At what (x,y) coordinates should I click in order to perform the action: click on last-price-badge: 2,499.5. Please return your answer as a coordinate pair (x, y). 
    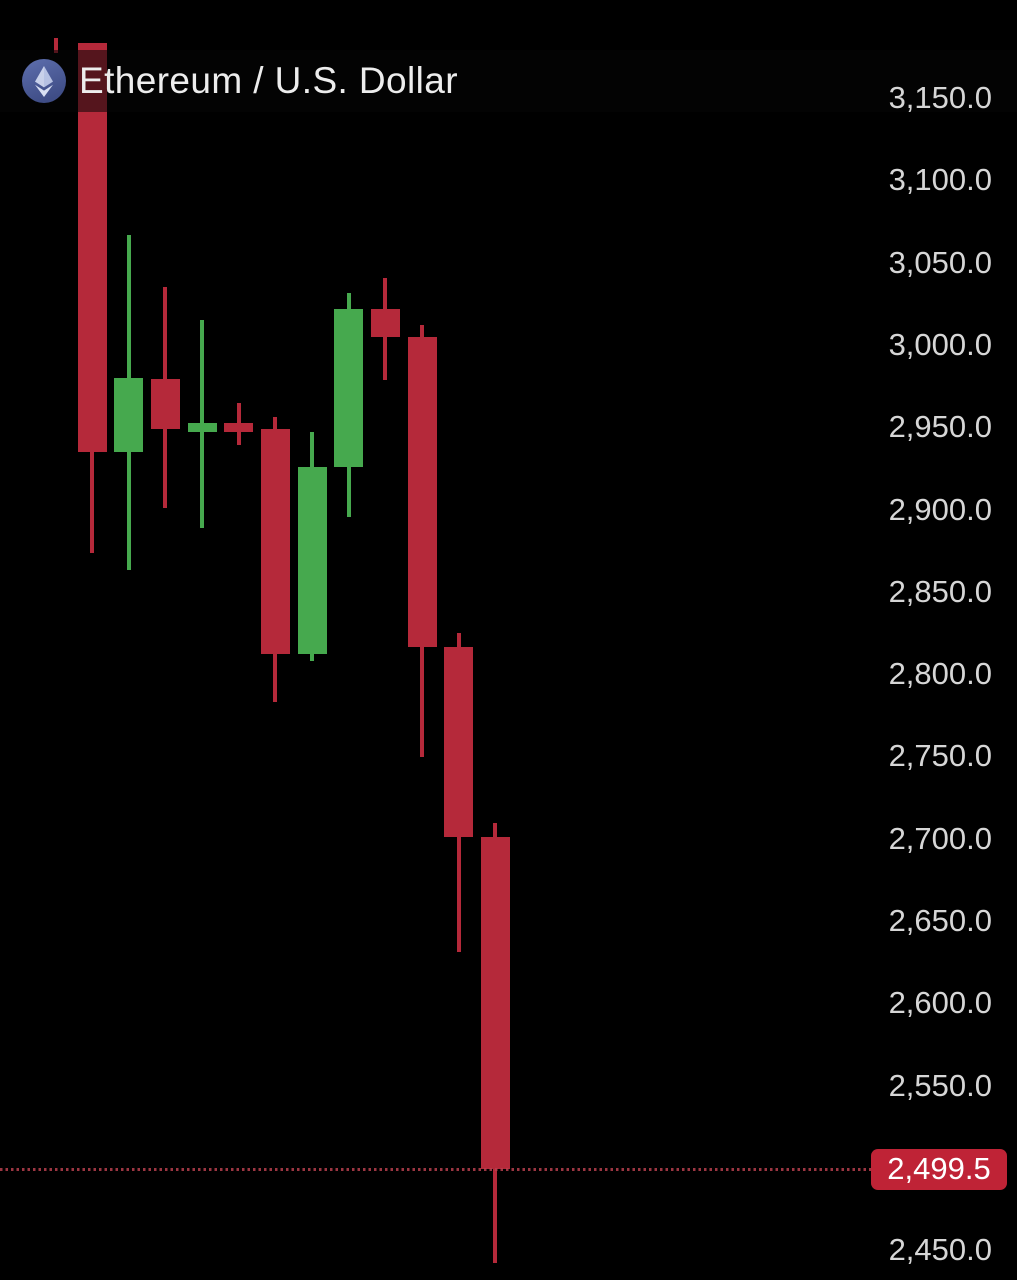
    Looking at the image, I should click on (939, 1169).